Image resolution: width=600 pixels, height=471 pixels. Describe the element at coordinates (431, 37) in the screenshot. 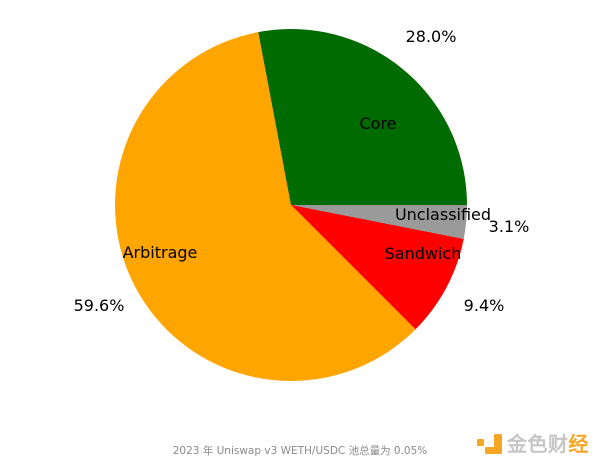

I see `slice-pct-core: 28.0%` at that location.